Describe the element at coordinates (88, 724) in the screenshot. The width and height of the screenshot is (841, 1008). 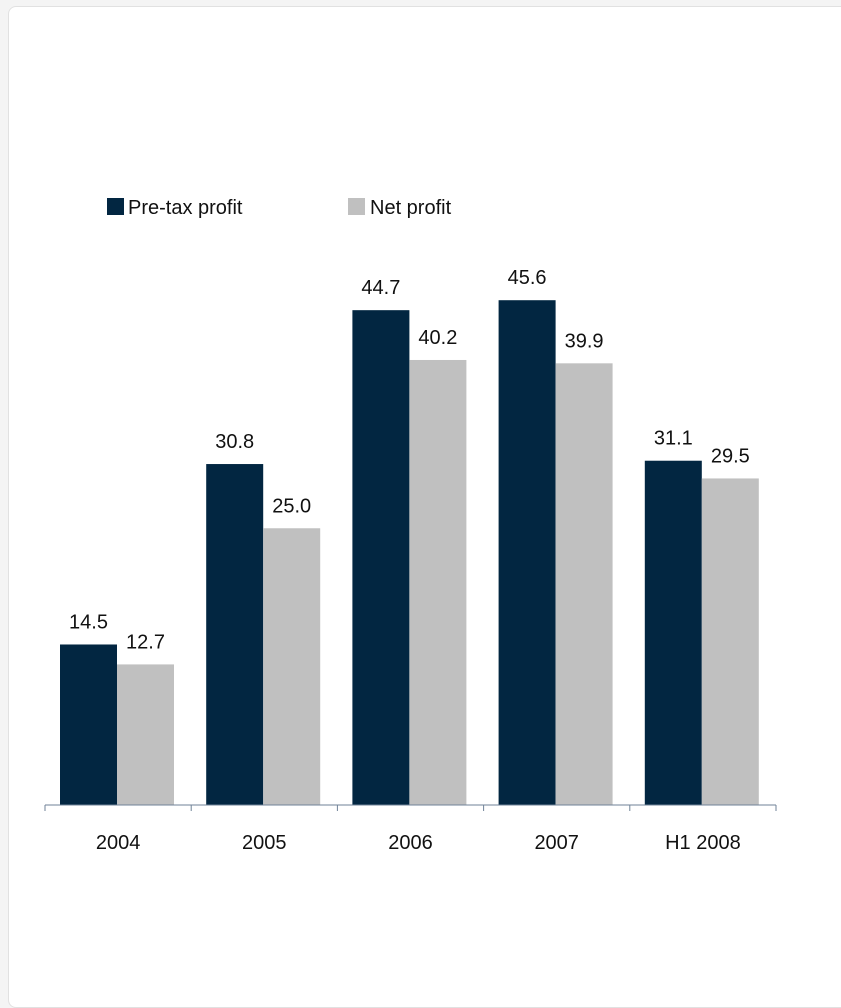
I see `bar-pretax-2004` at that location.